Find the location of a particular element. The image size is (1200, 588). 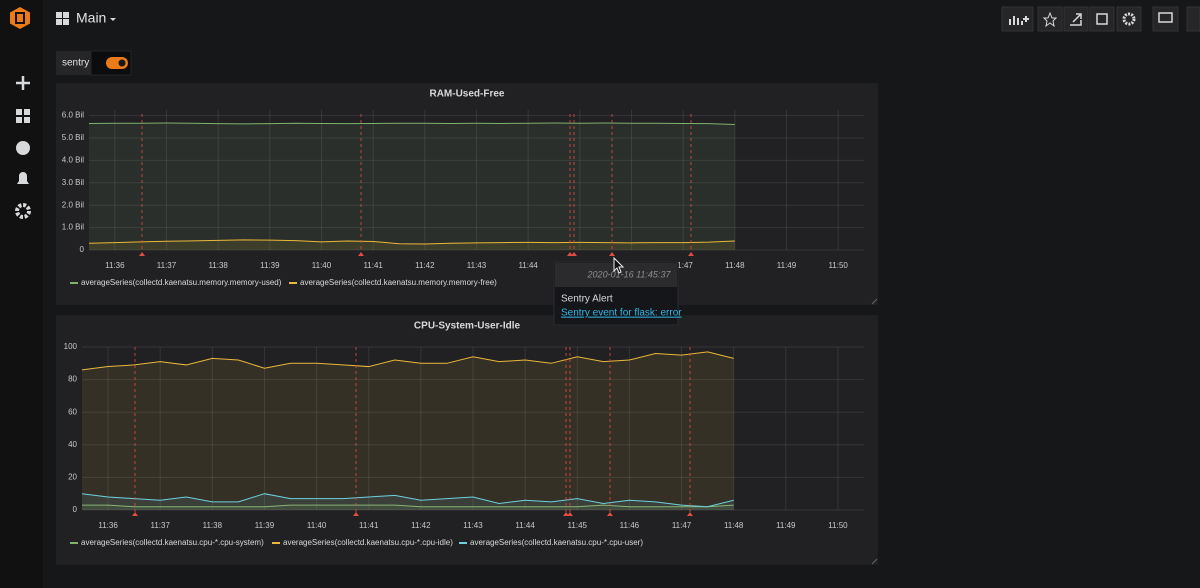

save-button is located at coordinates (1102, 19).